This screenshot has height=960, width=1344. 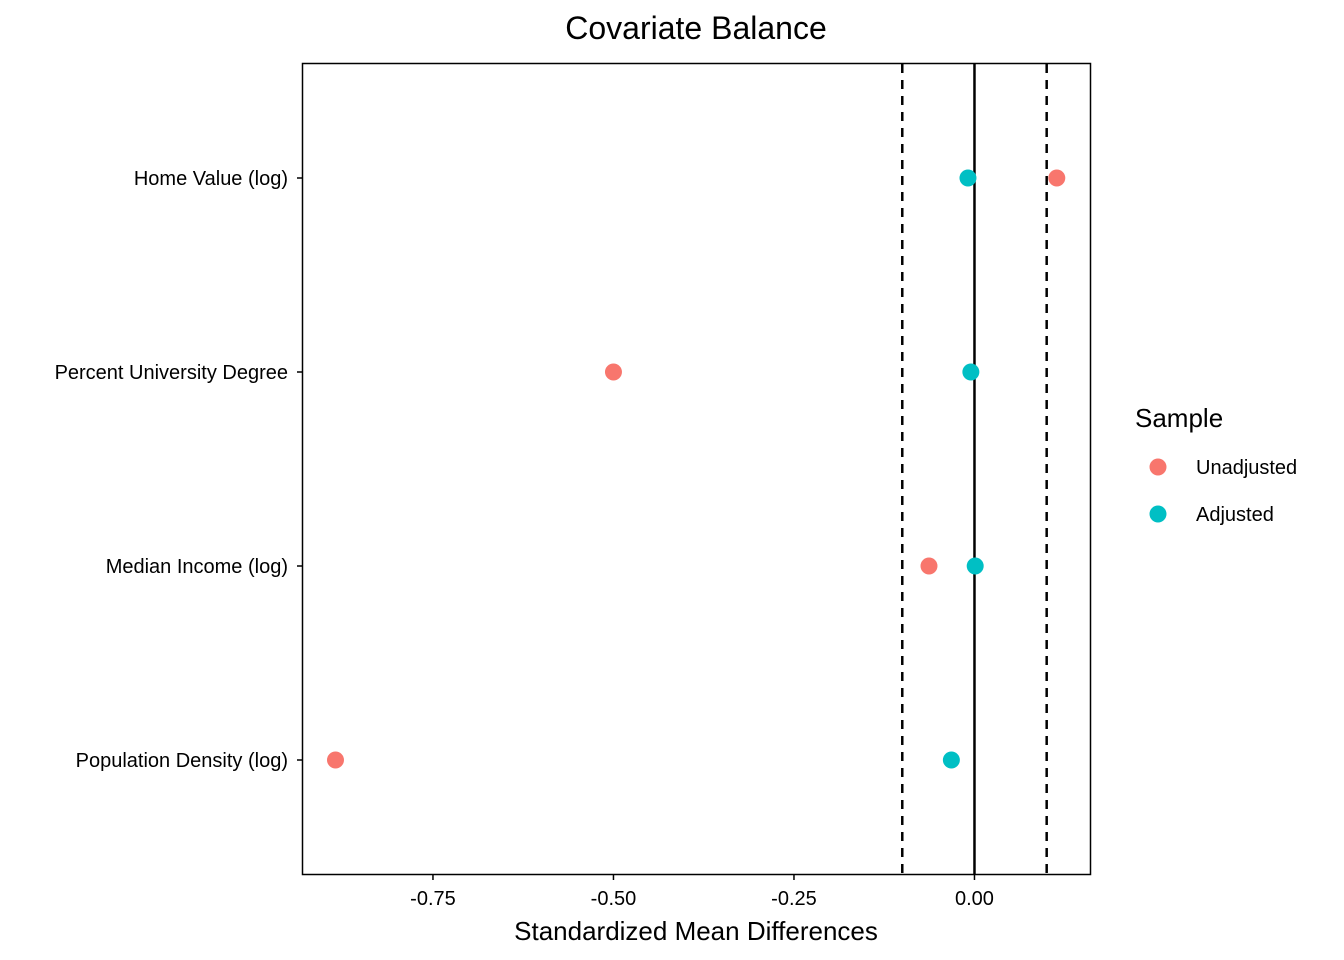 I want to click on y-tick-label: Population Density (log), so click(x=182, y=761).